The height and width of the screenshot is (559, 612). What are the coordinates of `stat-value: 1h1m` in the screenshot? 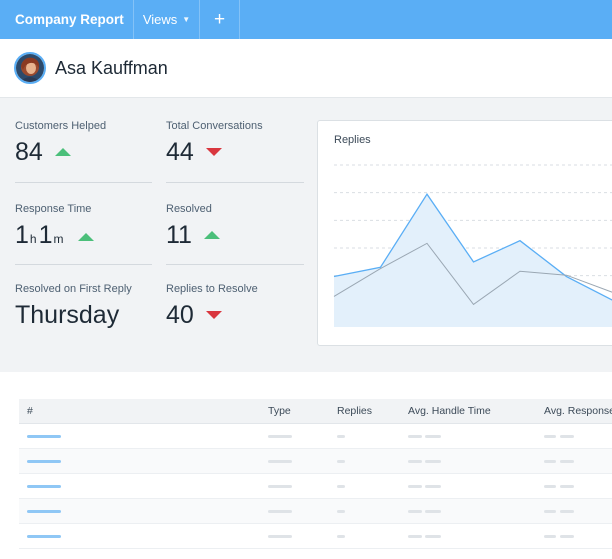 It's located at (40, 237).